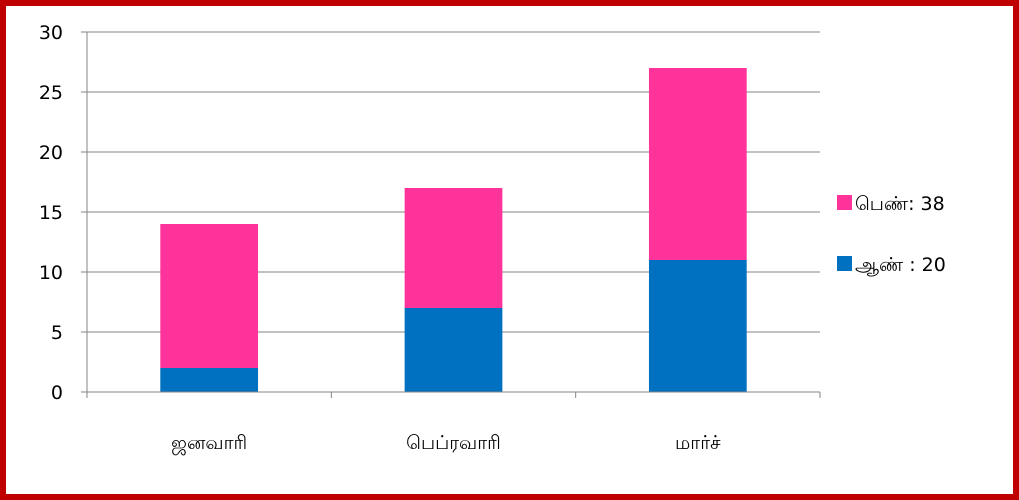 The width and height of the screenshot is (1019, 500). I want to click on y-tick-labels: 0 5 10 15 20 25 30, so click(51, 213).